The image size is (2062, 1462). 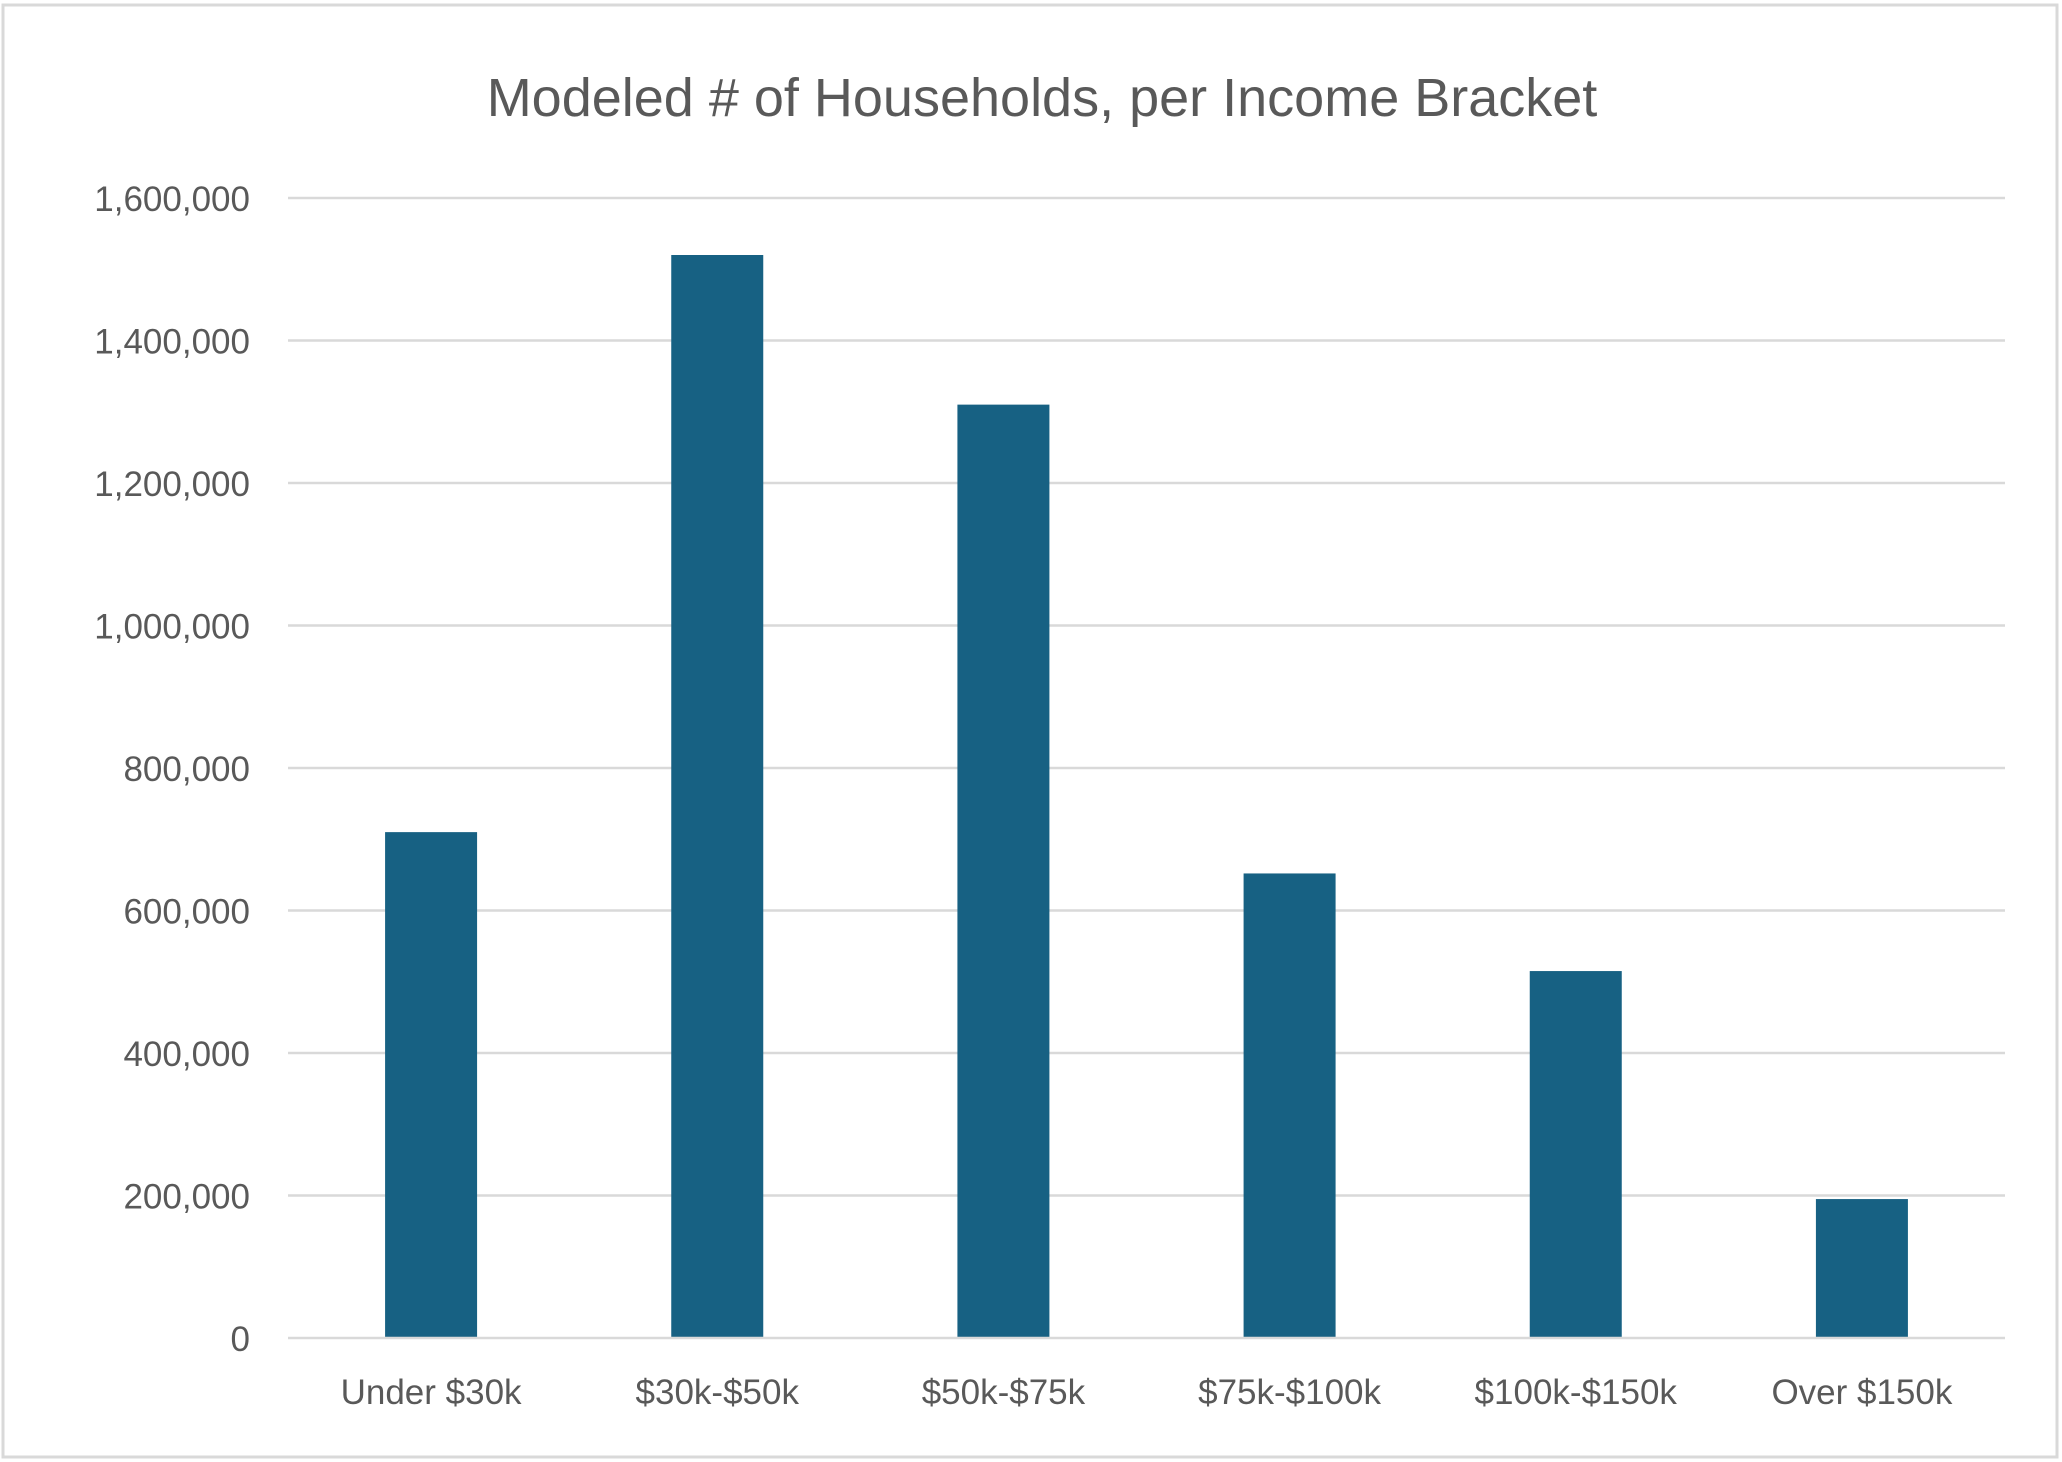 What do you see at coordinates (1289, 1392) in the screenshot?
I see `x-tick-label: $75k-$100k` at bounding box center [1289, 1392].